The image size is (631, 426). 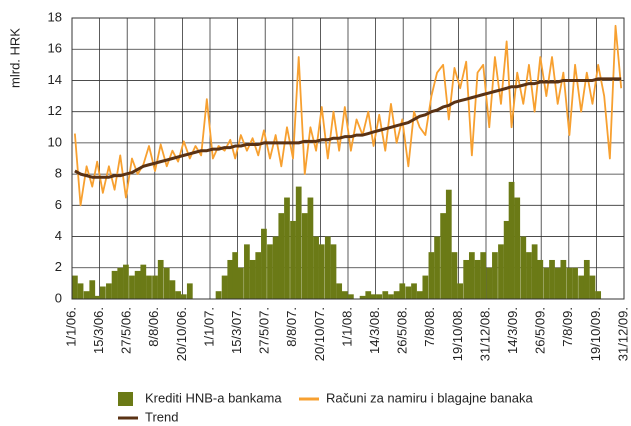 I want to click on legend-label: Trend, so click(x=161, y=416).